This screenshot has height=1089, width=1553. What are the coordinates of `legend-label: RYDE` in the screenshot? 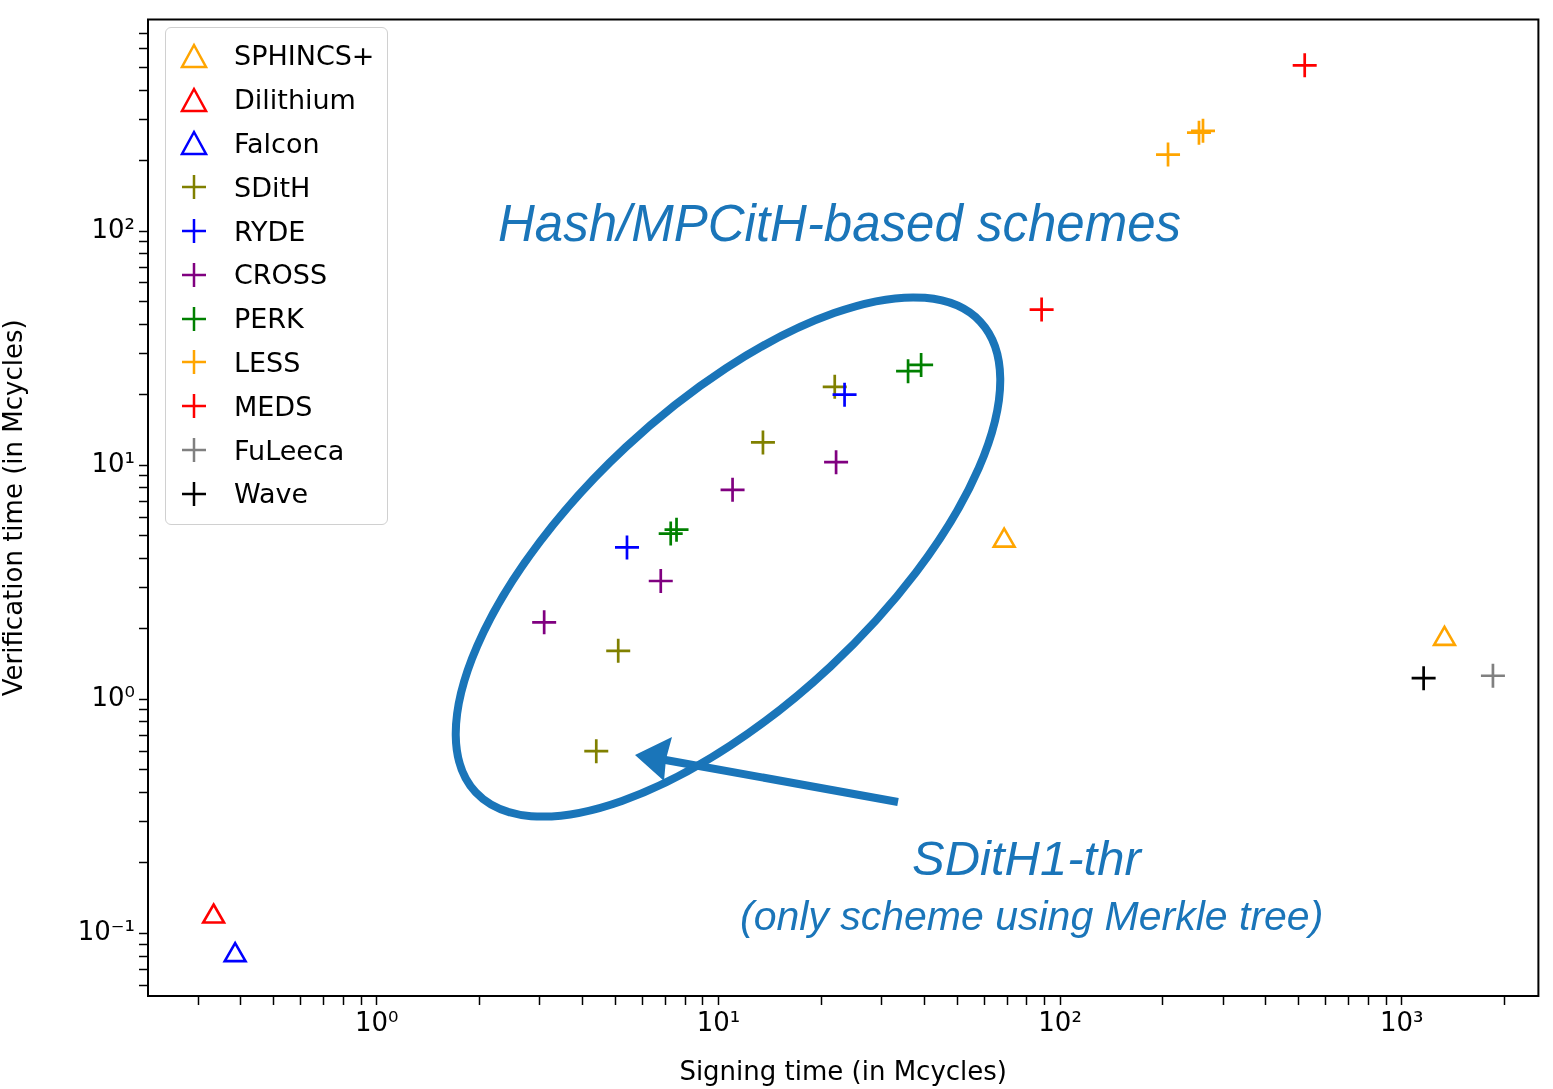 It's located at (270, 231).